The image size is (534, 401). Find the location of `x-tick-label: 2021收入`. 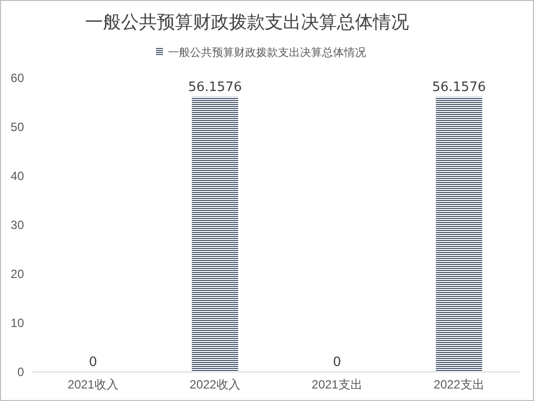

x-tick-label: 2021收入 is located at coordinates (93, 385).